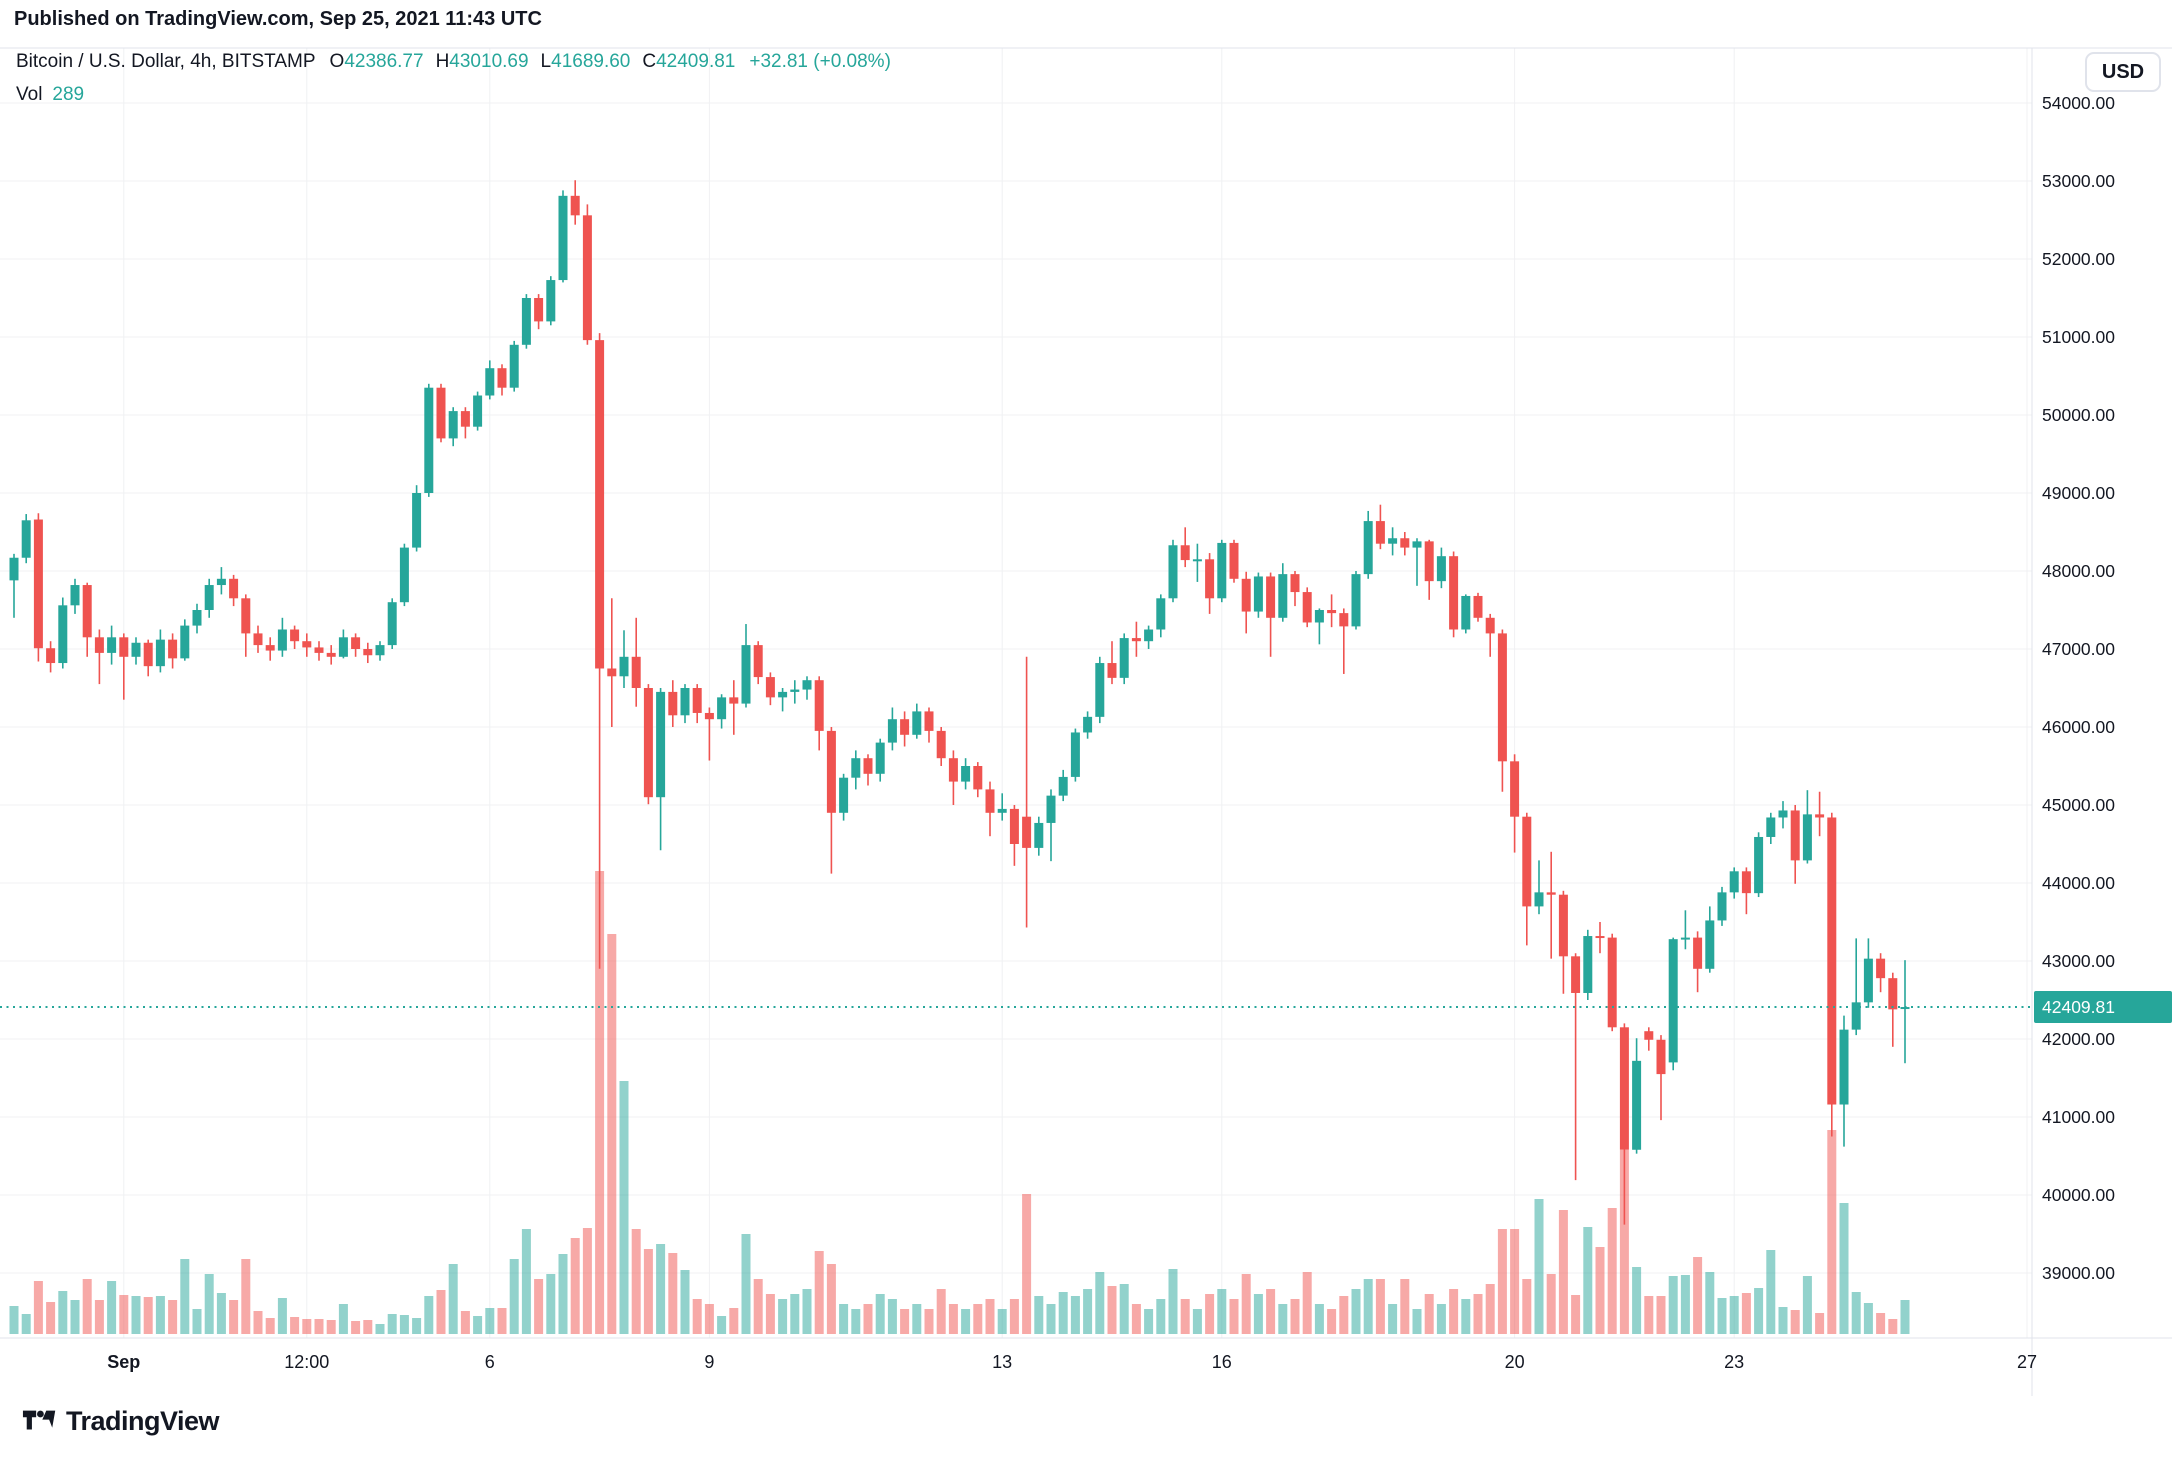 The width and height of the screenshot is (2172, 1460). I want to click on time-axis-label: 9, so click(709, 1362).